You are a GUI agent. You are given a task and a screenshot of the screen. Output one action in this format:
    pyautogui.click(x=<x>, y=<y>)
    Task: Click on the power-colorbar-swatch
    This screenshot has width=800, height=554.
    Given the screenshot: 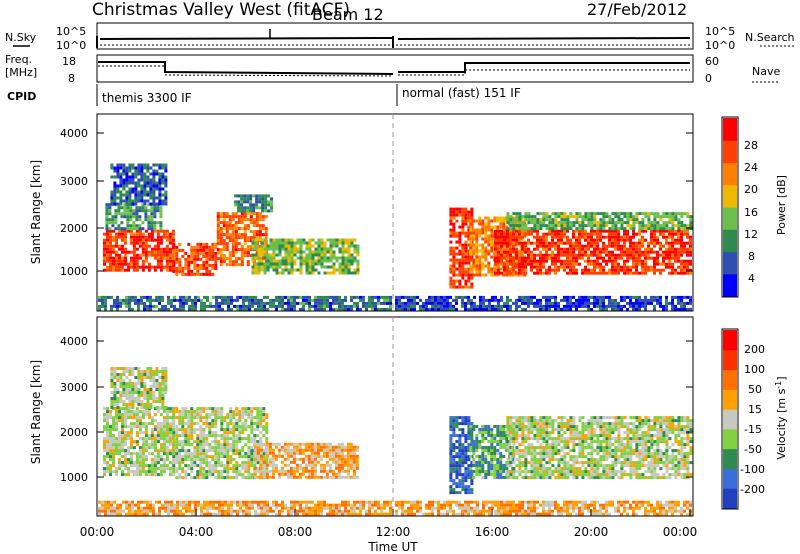 What is the action you would take?
    pyautogui.click(x=730, y=241)
    